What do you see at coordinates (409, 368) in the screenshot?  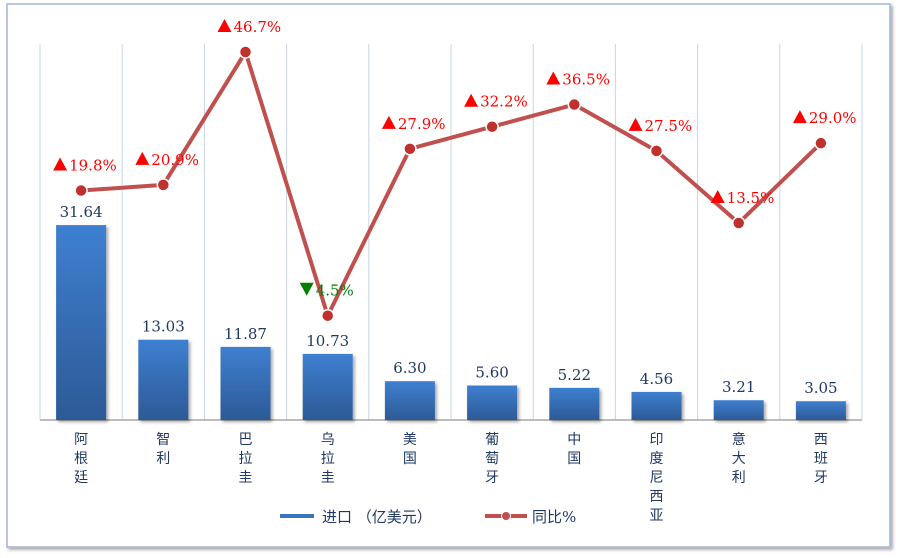 I see `bar-value-label: 6.30` at bounding box center [409, 368].